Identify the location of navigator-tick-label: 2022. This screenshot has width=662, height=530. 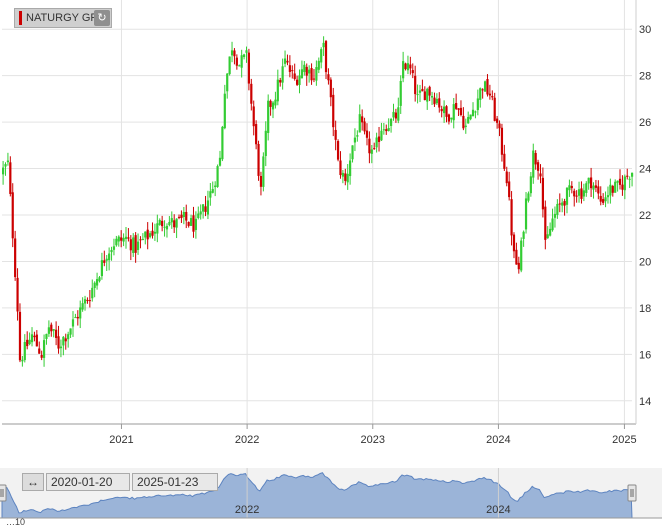
(247, 510).